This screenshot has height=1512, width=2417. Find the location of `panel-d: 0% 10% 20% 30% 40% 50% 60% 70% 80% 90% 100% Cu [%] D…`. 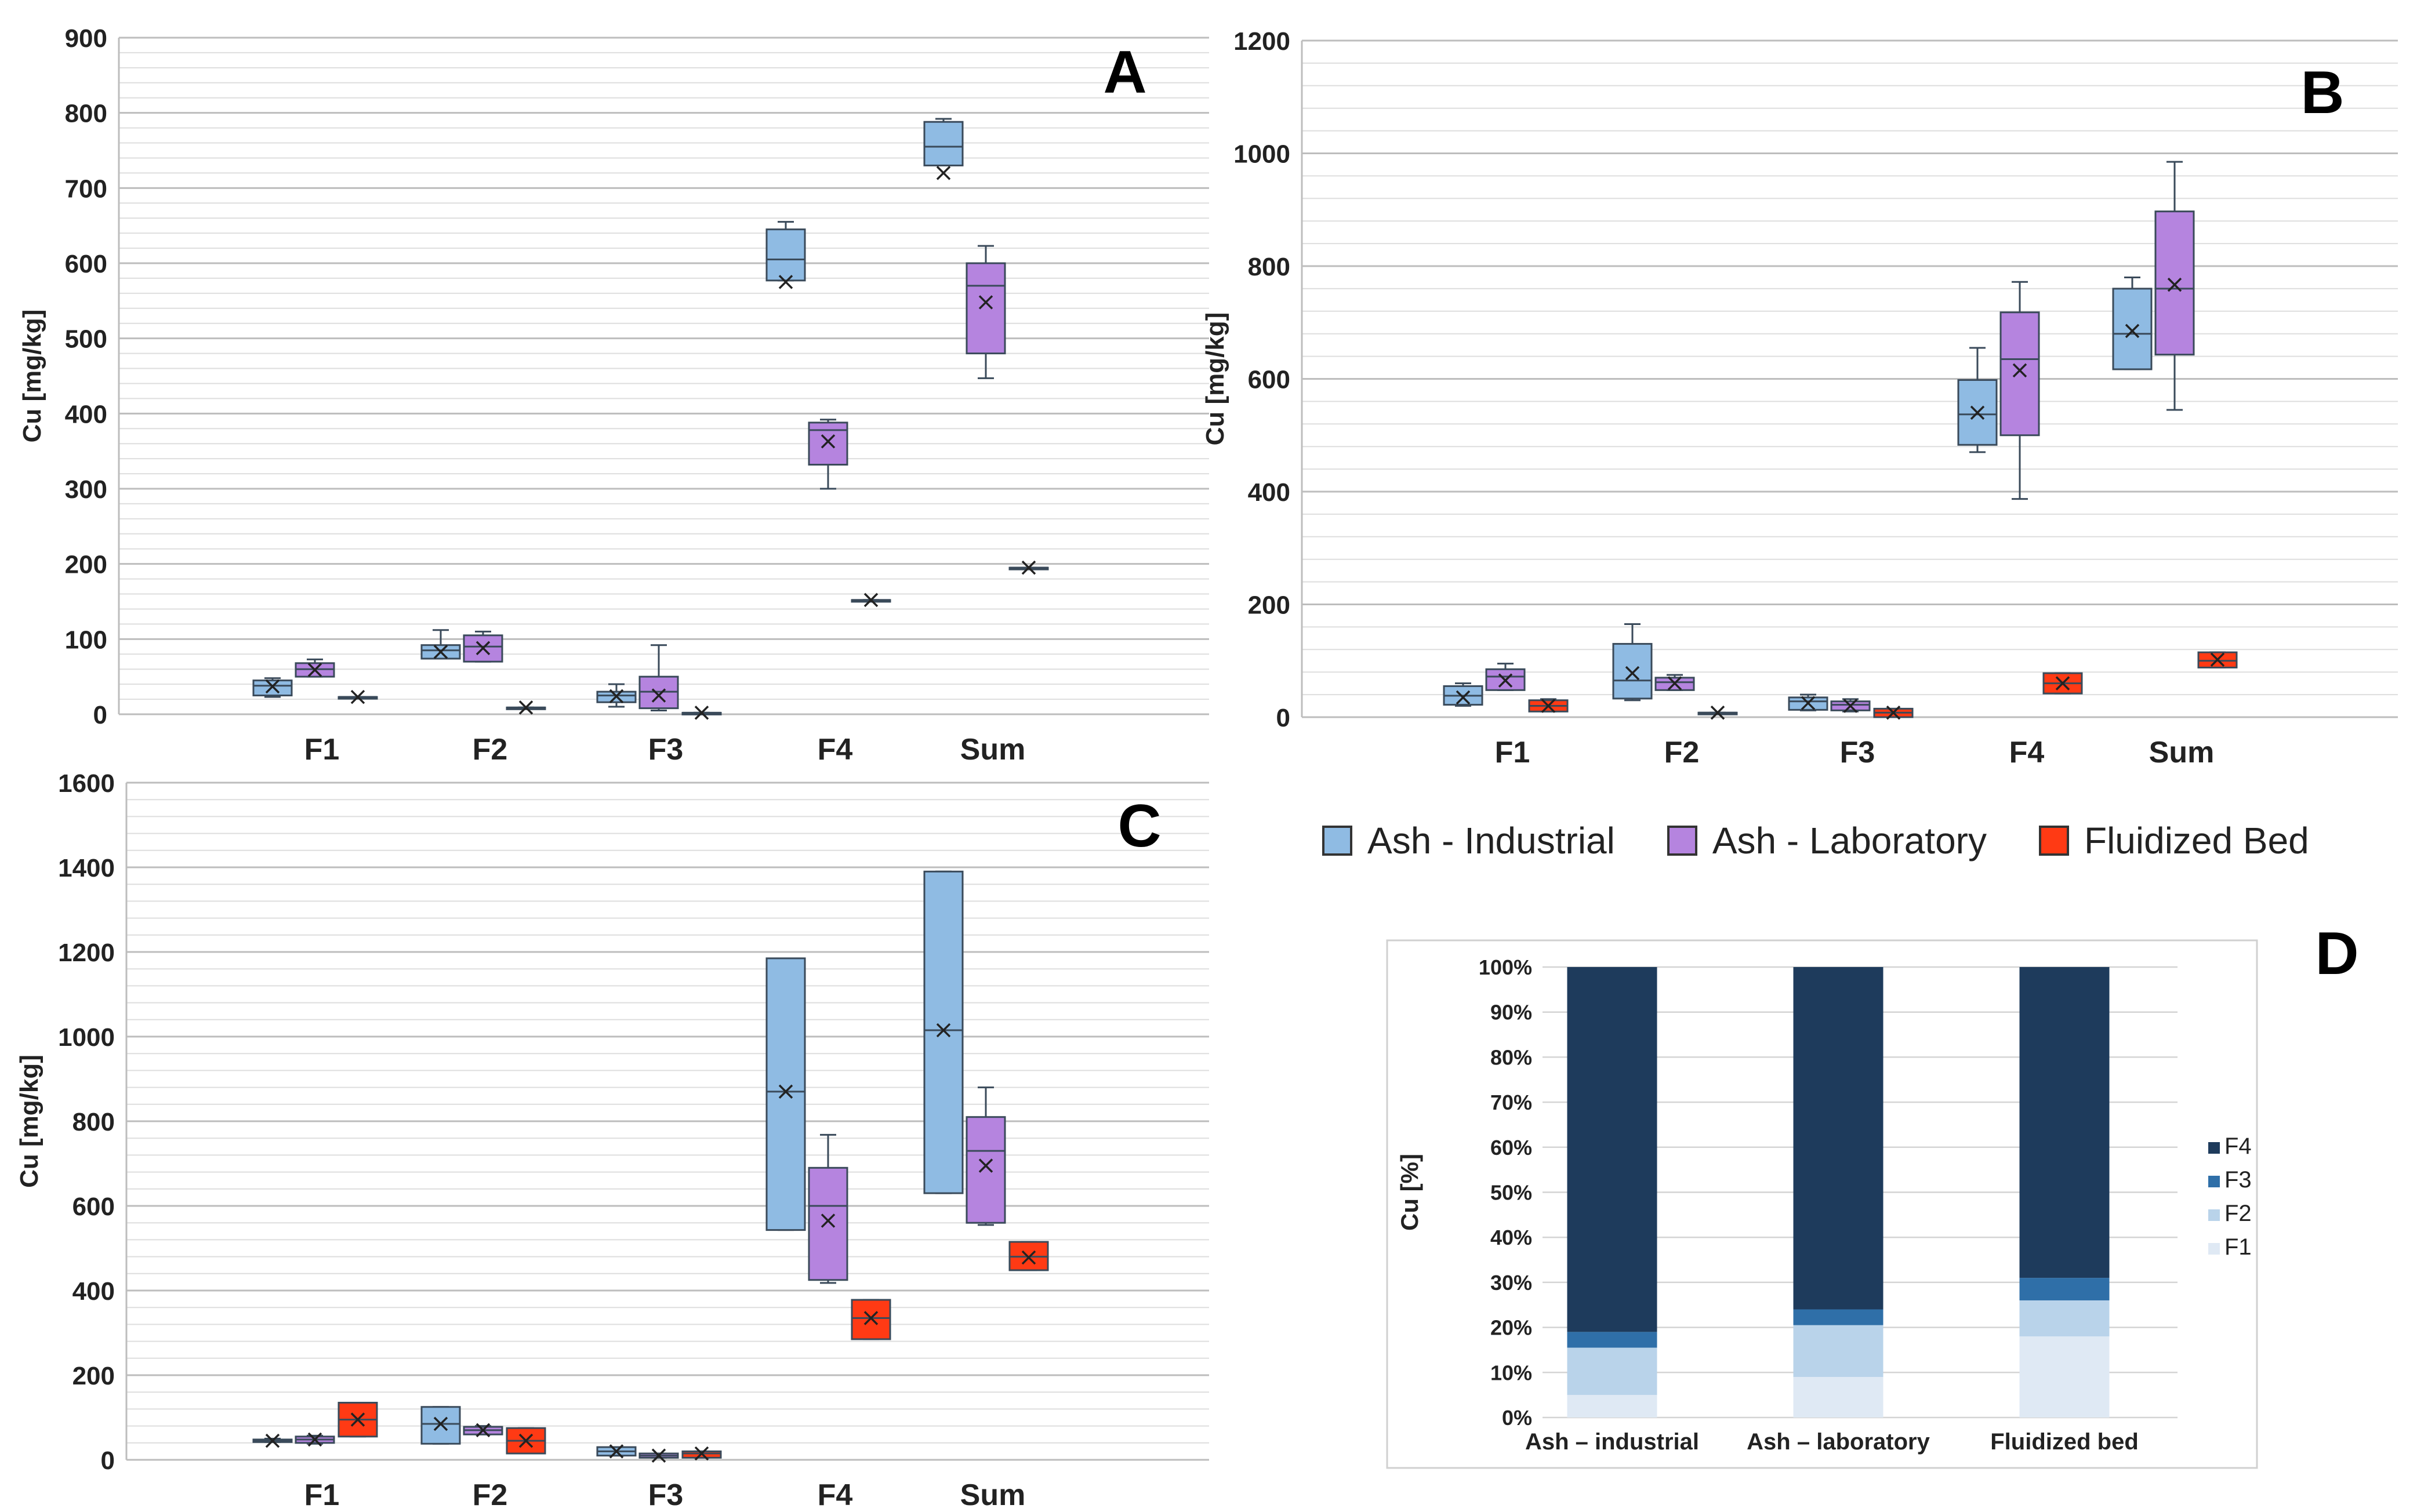

panel-d: 0% 10% 20% 30% 40% 50% 60% 70% 80% 90% 100% Cu [%] D… is located at coordinates (1872, 1194).